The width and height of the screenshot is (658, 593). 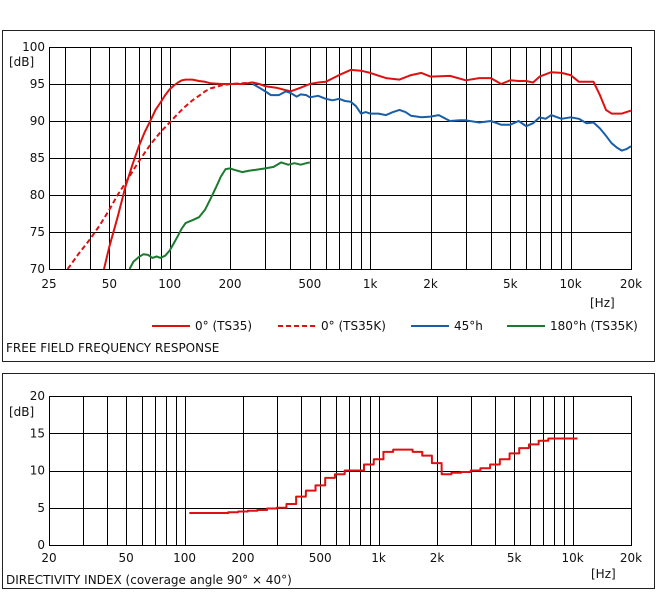 I want to click on y-tick-label: 85, so click(x=37, y=158).